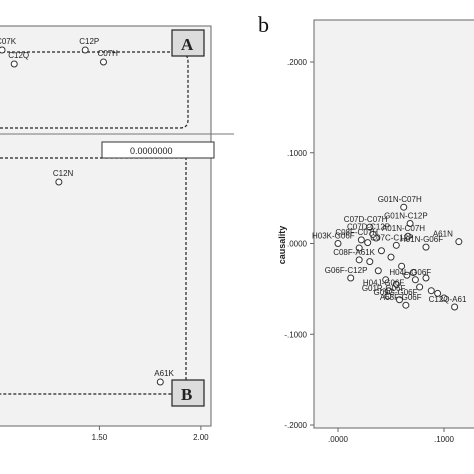 The image size is (474, 474). Describe the element at coordinates (391, 237) in the screenshot. I see `panel-b-point-label: C07C-C12P` at that location.